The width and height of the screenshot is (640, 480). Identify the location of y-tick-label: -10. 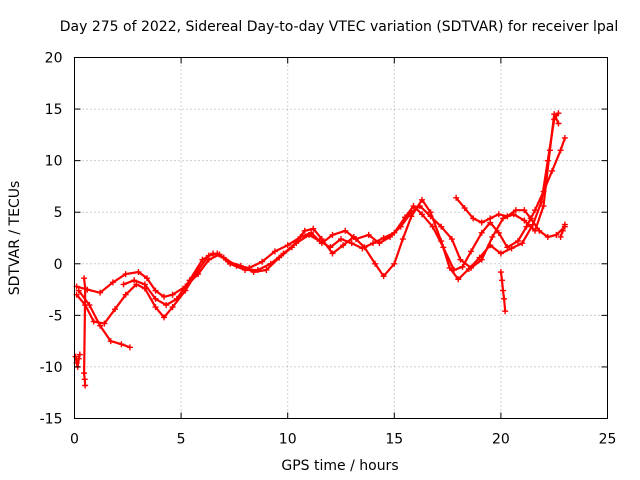
(51, 368).